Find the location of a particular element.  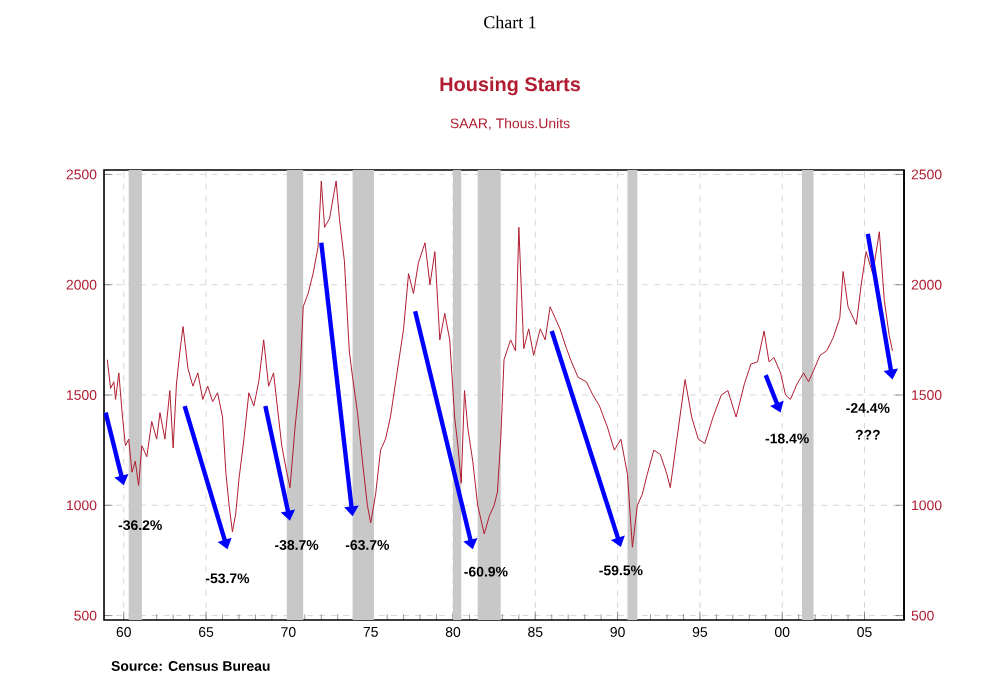

caption: Chart 1 is located at coordinates (510, 22).